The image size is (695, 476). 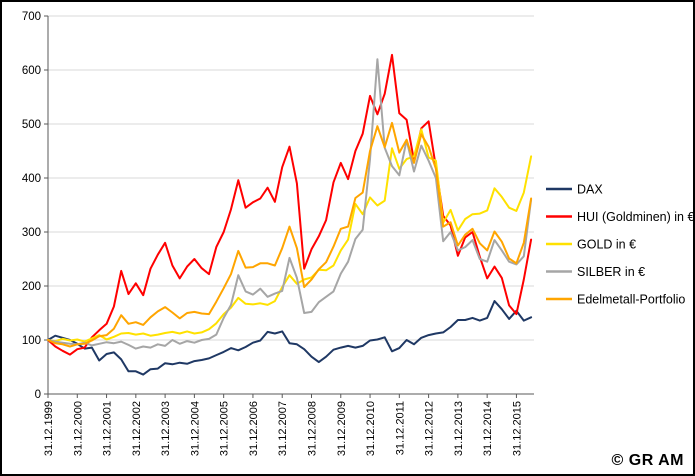 I want to click on legend-label: SILBER in €, so click(x=611, y=272).